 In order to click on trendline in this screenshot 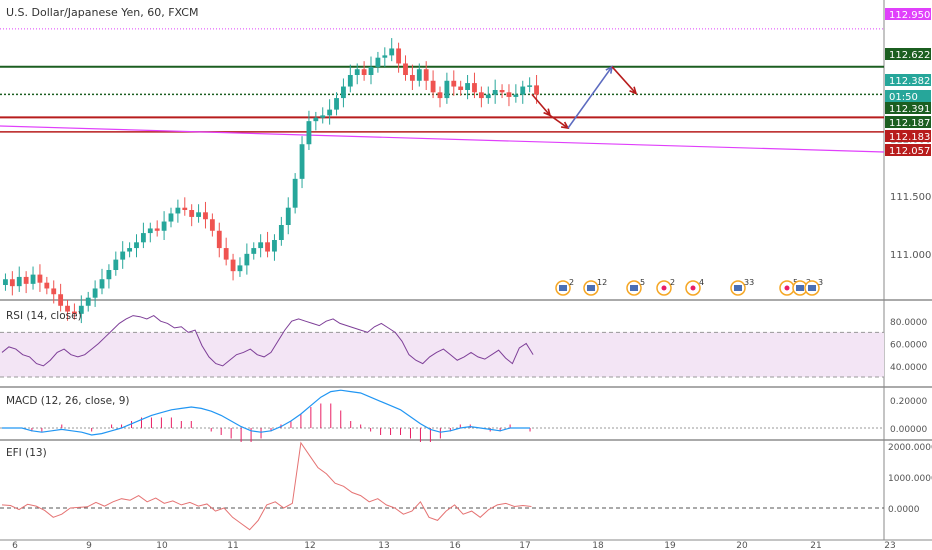, I will do `click(442, 139)`.